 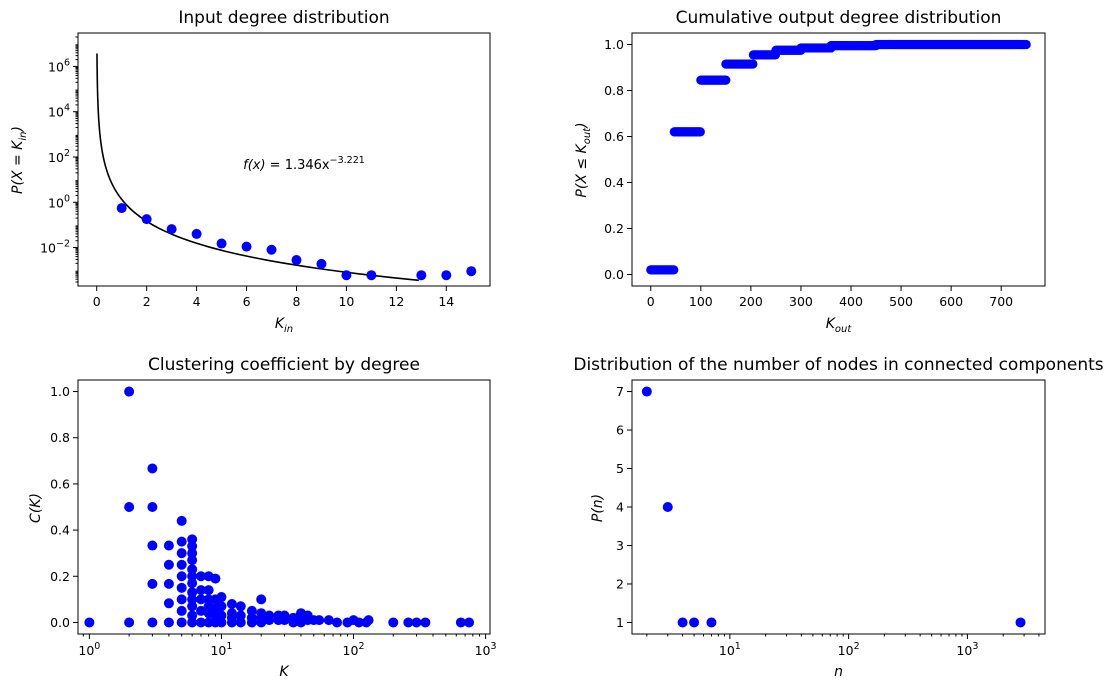 What do you see at coordinates (620, 468) in the screenshot?
I see `y-tick-label: 5` at bounding box center [620, 468].